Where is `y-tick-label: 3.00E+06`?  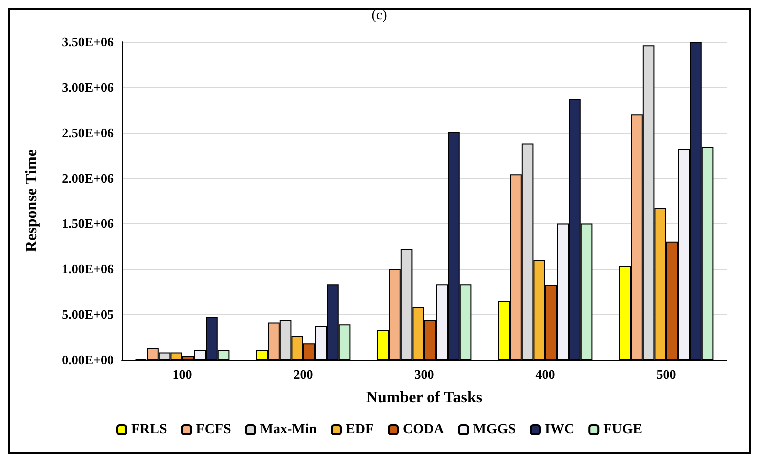 y-tick-label: 3.00E+06 is located at coordinates (88, 87).